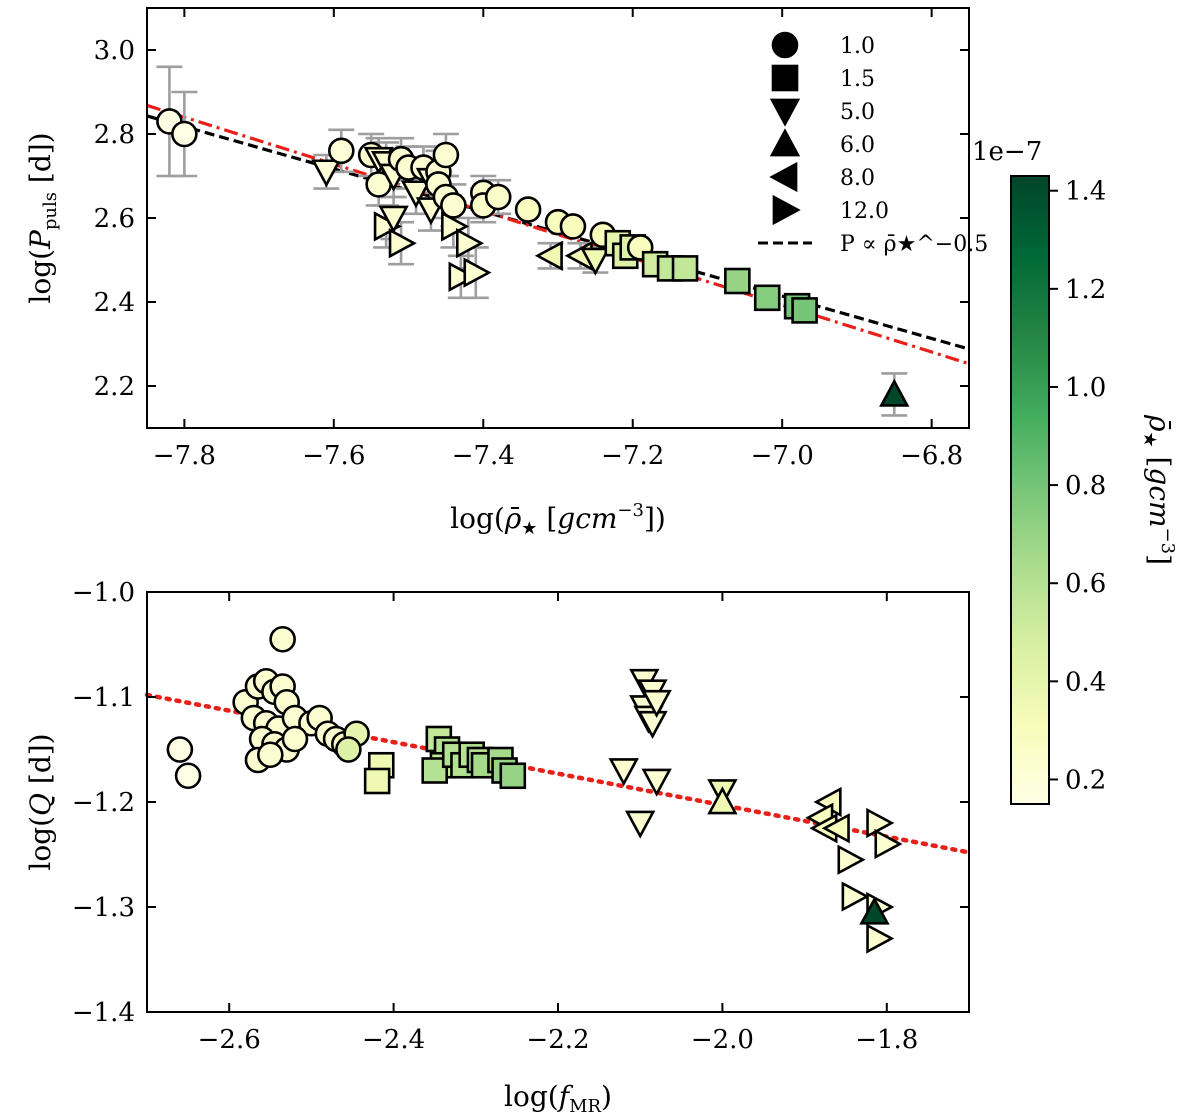 The width and height of the screenshot is (1200, 1119). I want to click on x-tick-label: −7.0, so click(782, 456).